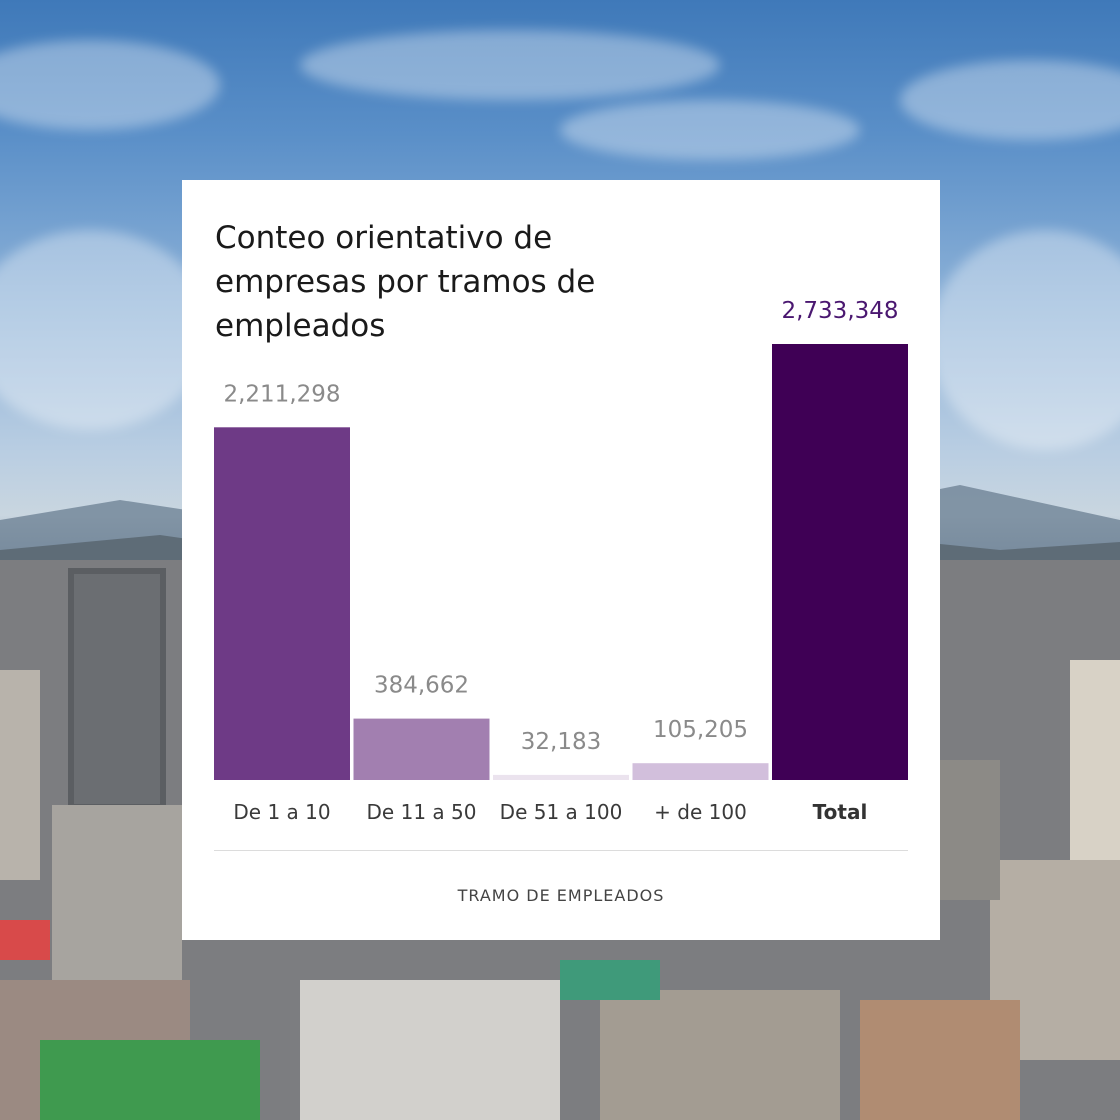 The height and width of the screenshot is (1120, 1120). What do you see at coordinates (700, 812) in the screenshot?
I see `category-label-3: + de 100` at bounding box center [700, 812].